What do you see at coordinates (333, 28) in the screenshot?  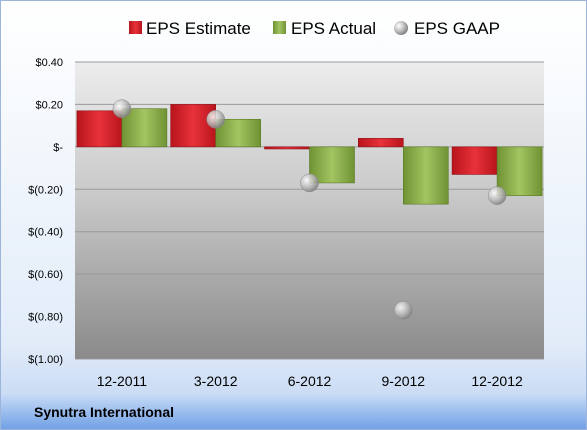 I see `legend-label-actual: EPS Actual` at bounding box center [333, 28].